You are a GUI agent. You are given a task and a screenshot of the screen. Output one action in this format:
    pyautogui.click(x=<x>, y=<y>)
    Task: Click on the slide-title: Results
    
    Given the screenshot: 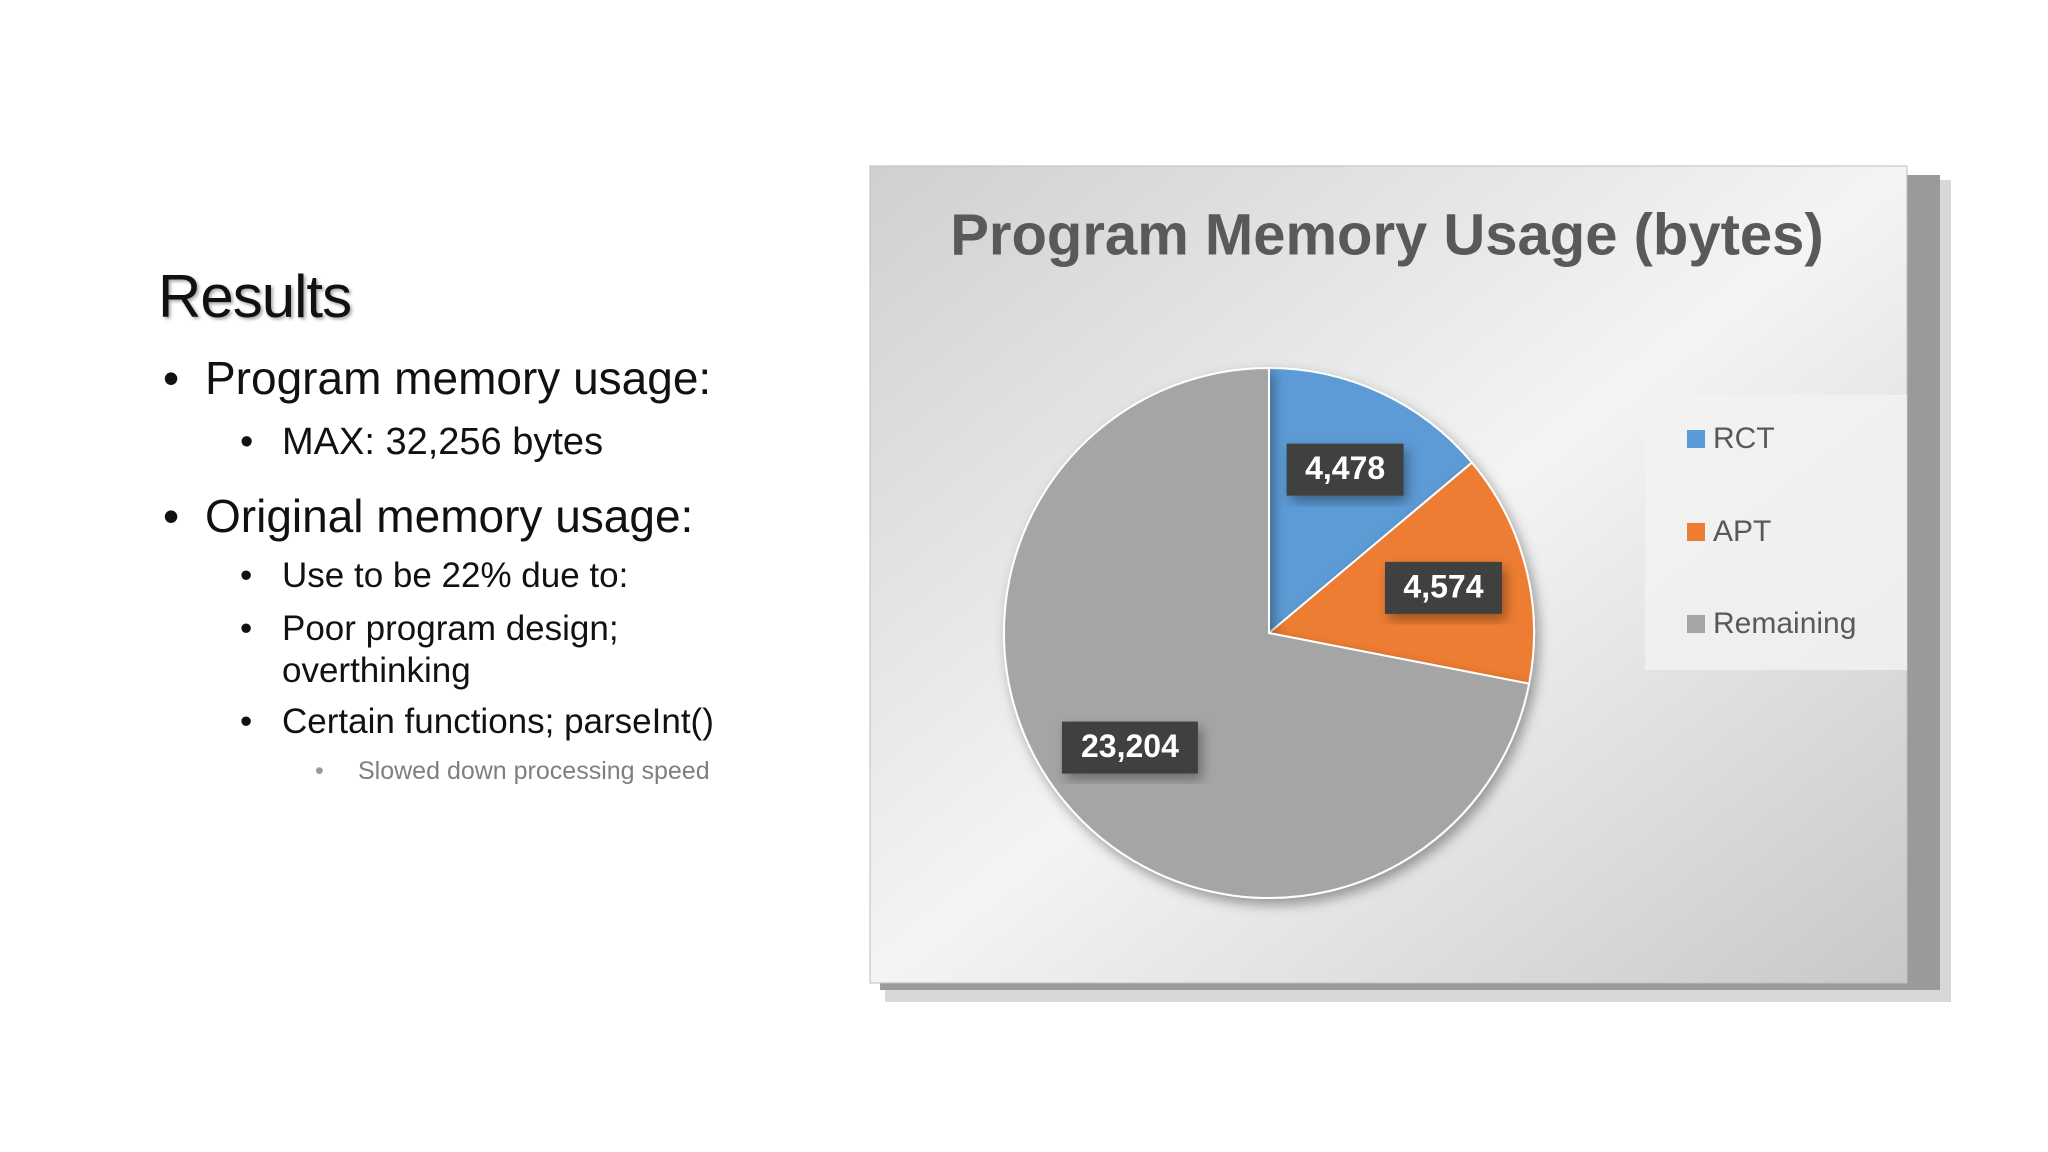 What is the action you would take?
    pyautogui.click(x=255, y=296)
    